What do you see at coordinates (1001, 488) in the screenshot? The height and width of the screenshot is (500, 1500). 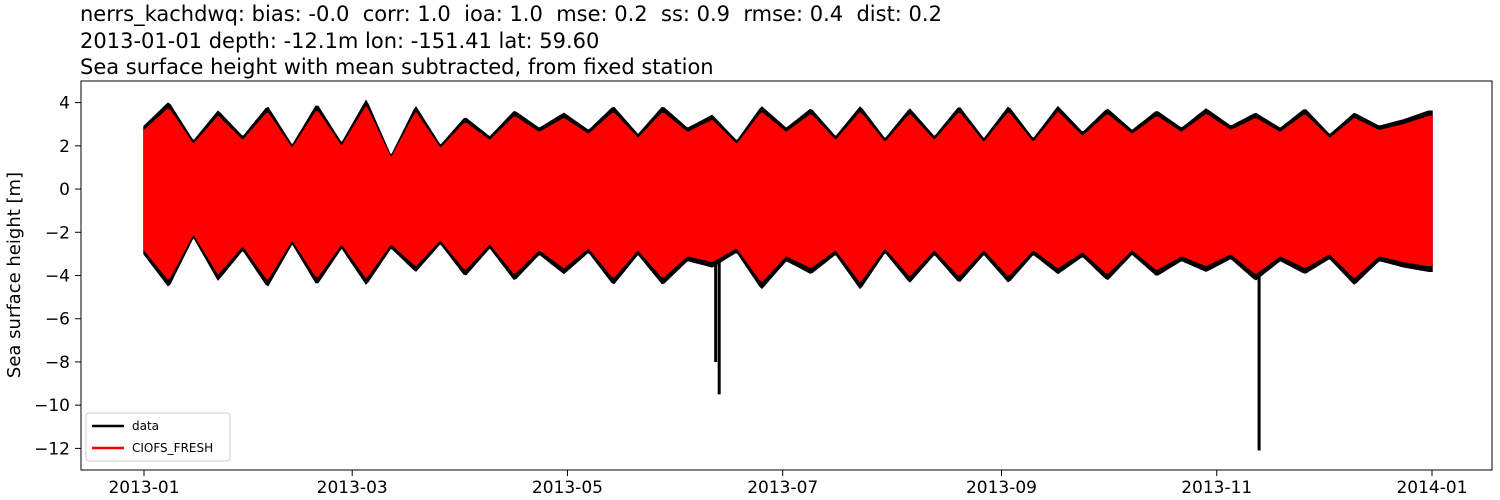 I see `x-tick-label: 2013-09` at bounding box center [1001, 488].